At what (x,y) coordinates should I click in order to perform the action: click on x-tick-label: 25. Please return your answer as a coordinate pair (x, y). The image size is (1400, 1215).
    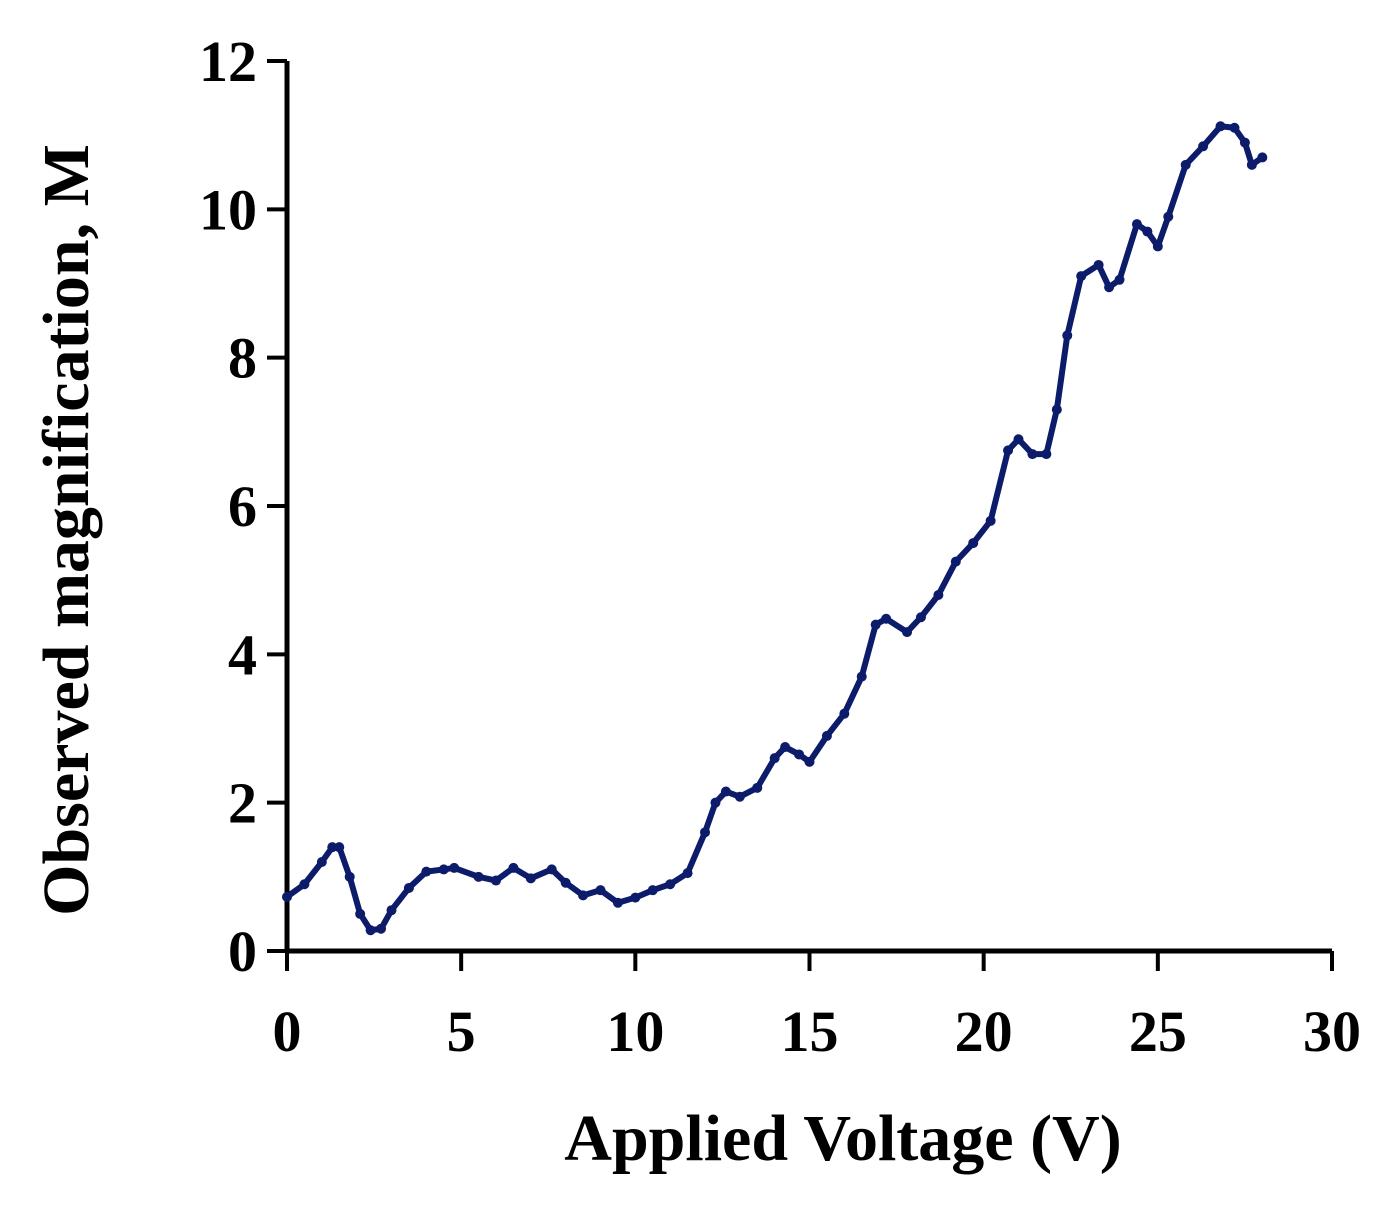
    Looking at the image, I should click on (1158, 1031).